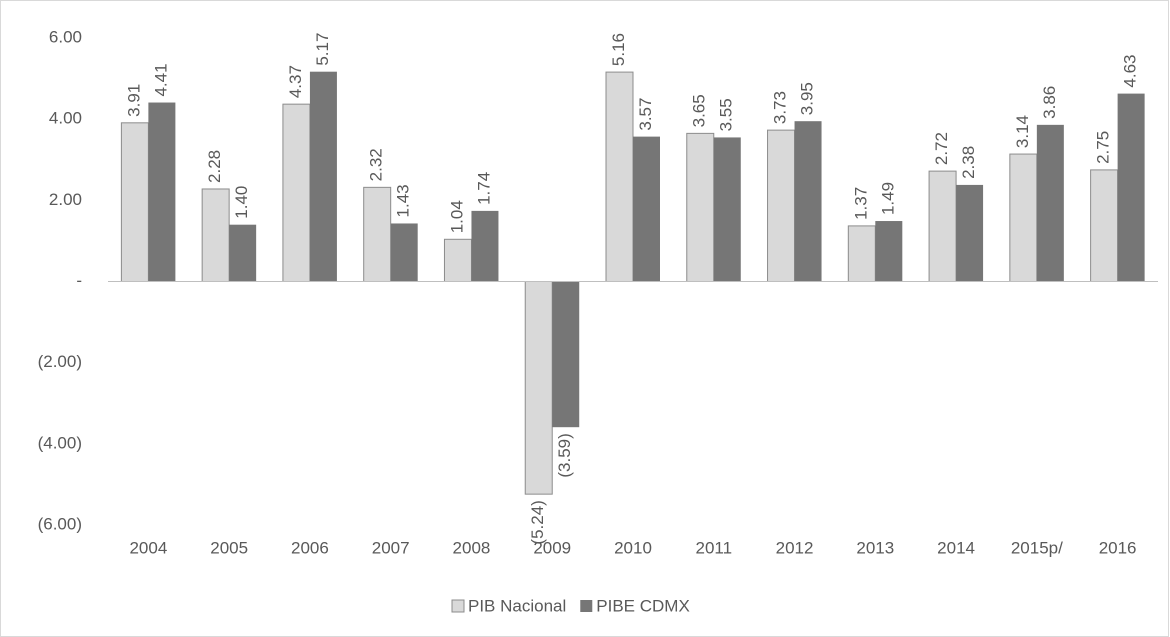  Describe the element at coordinates (322, 49) in the screenshot. I see `data-label: 5.17` at that location.